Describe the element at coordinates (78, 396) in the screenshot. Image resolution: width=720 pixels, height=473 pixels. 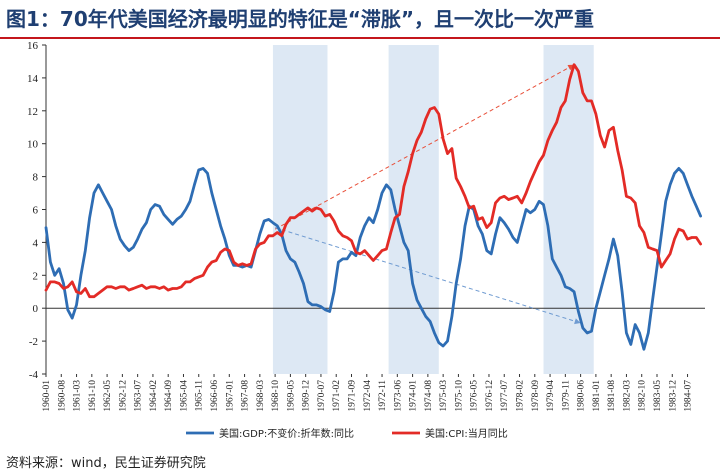
I see `x-tick-label: 1961-03` at that location.